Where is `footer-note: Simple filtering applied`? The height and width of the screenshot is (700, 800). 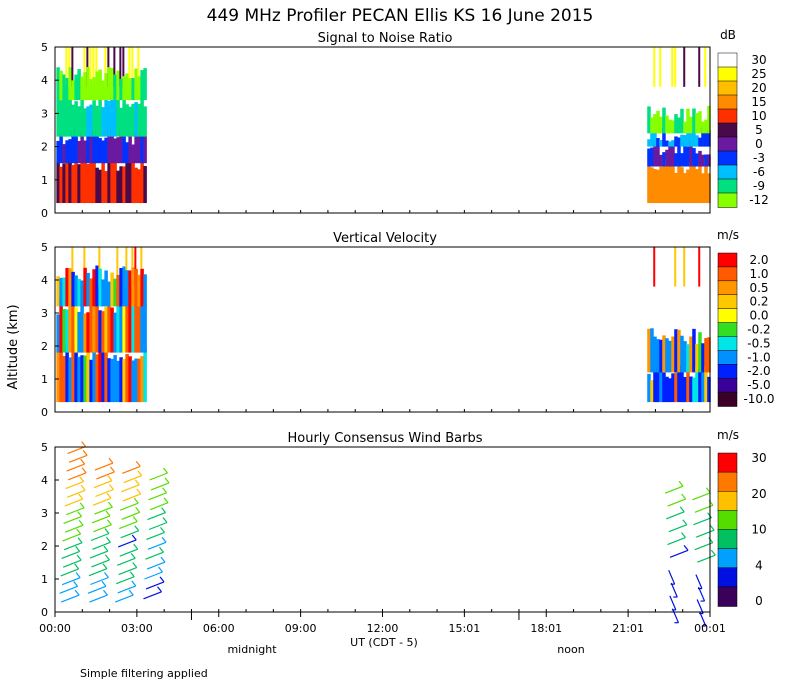
footer-note: Simple filtering applied is located at coordinates (144, 673).